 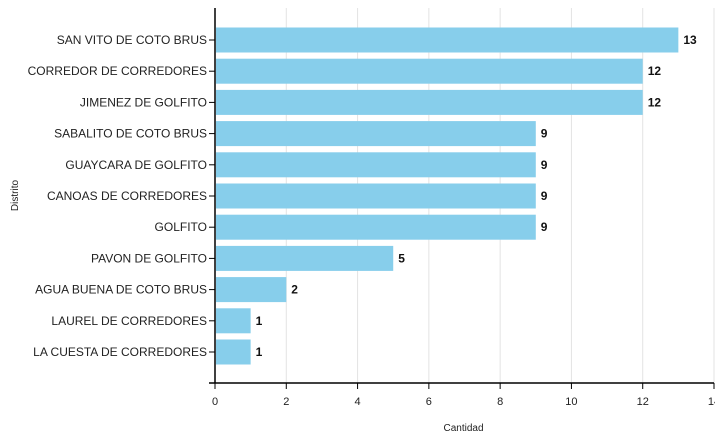 What do you see at coordinates (130, 134) in the screenshot?
I see `category-label: SABALITO DE COTO BRUS` at bounding box center [130, 134].